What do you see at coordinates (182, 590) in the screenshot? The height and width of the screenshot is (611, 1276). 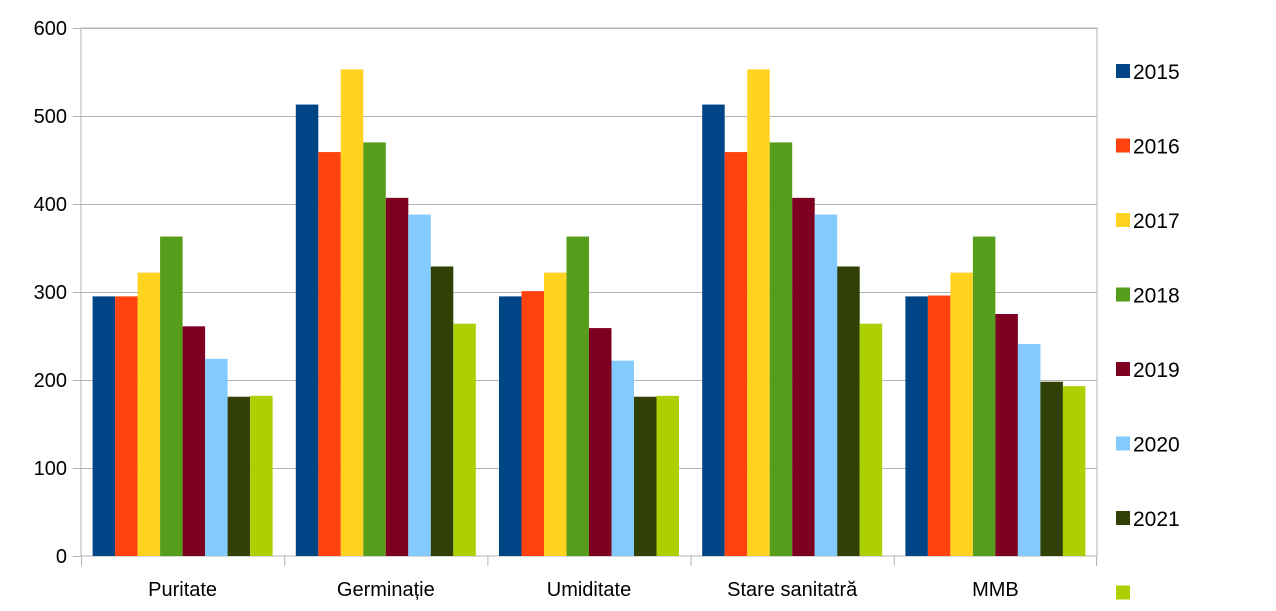 I see `x-category-label: Puritate` at bounding box center [182, 590].